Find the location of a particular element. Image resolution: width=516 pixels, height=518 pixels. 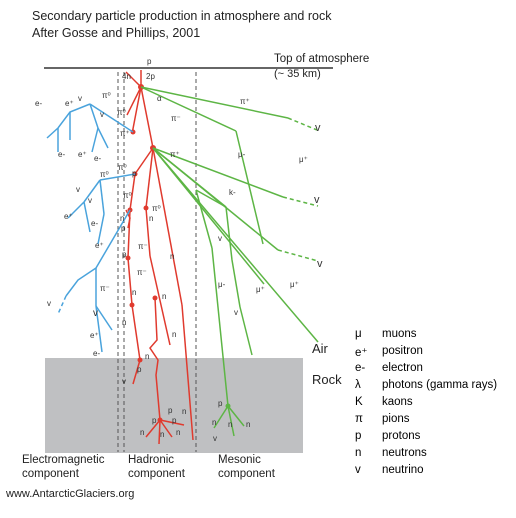

label-2p: 2p is located at coordinates (150, 76).